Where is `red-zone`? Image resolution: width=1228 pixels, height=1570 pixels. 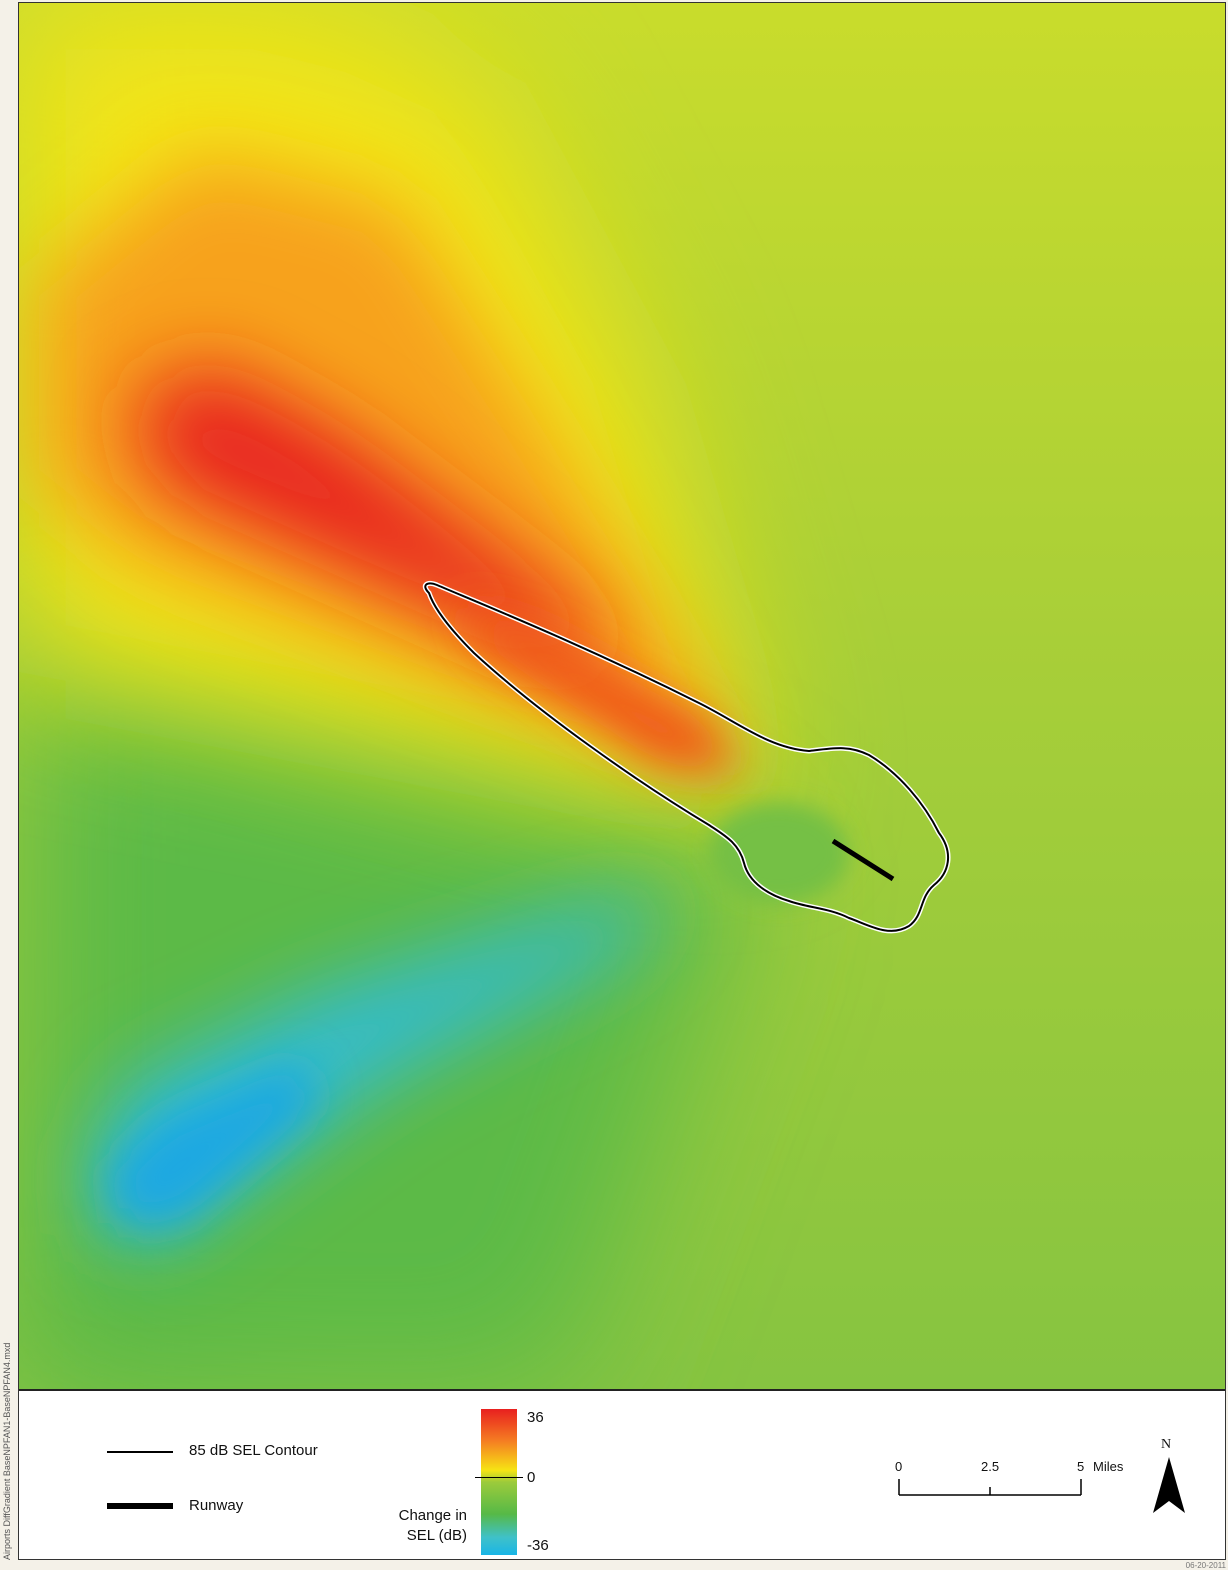 red-zone is located at coordinates (374, 508).